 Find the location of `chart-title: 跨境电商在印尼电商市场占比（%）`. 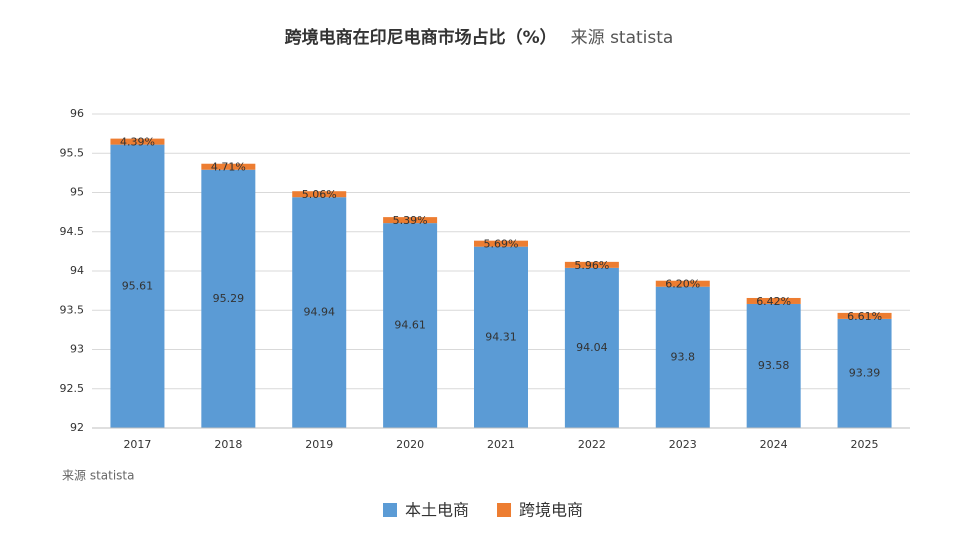

chart-title: 跨境电商在印尼电商市场占比（%） is located at coordinates (421, 37).